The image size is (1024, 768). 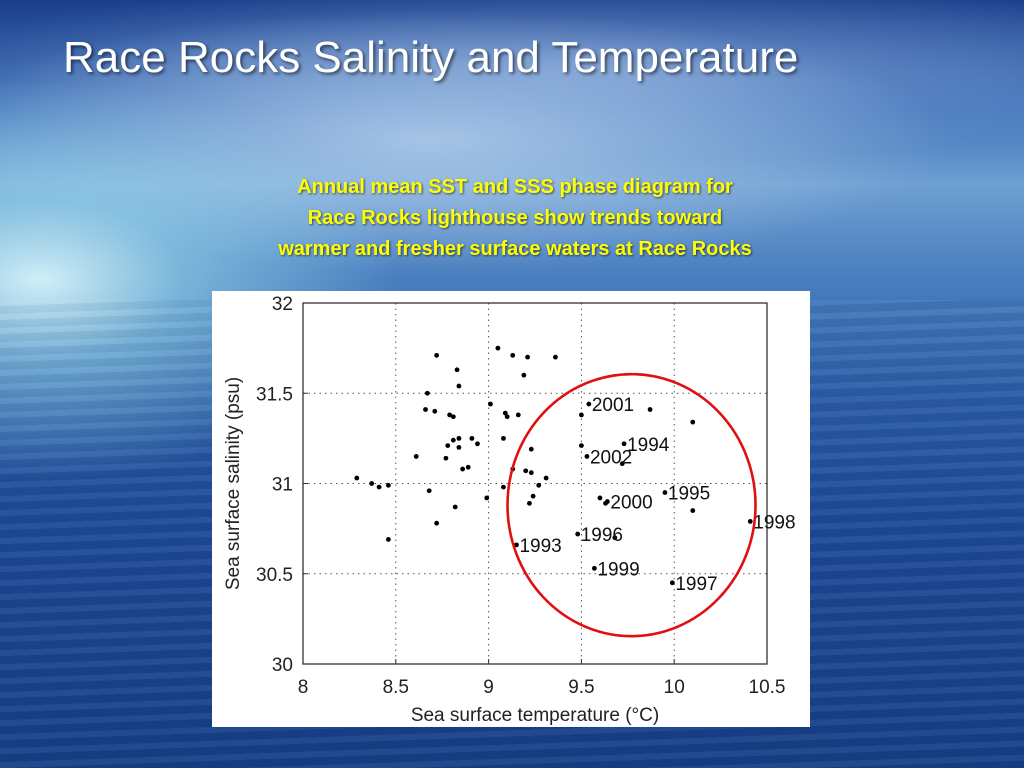 I want to click on year-label-2001: 2001, so click(x=613, y=405).